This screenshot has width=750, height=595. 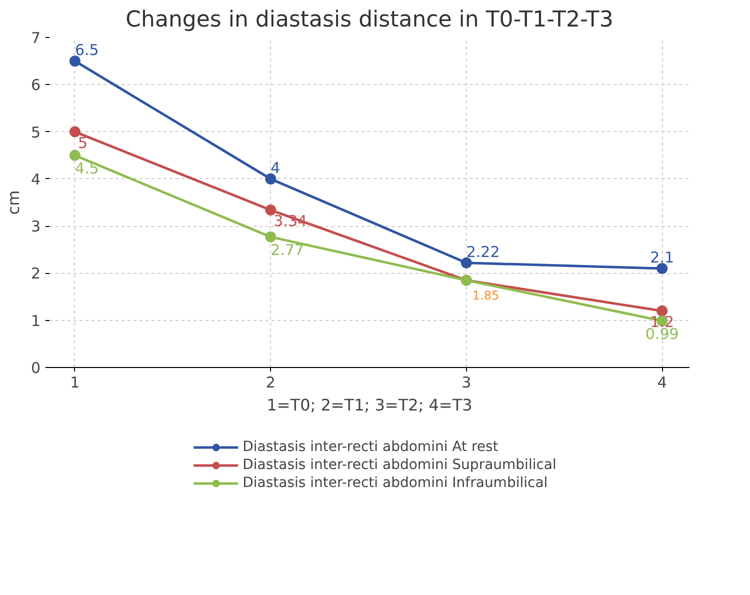 What do you see at coordinates (35, 273) in the screenshot?
I see `y-tick-label: 2` at bounding box center [35, 273].